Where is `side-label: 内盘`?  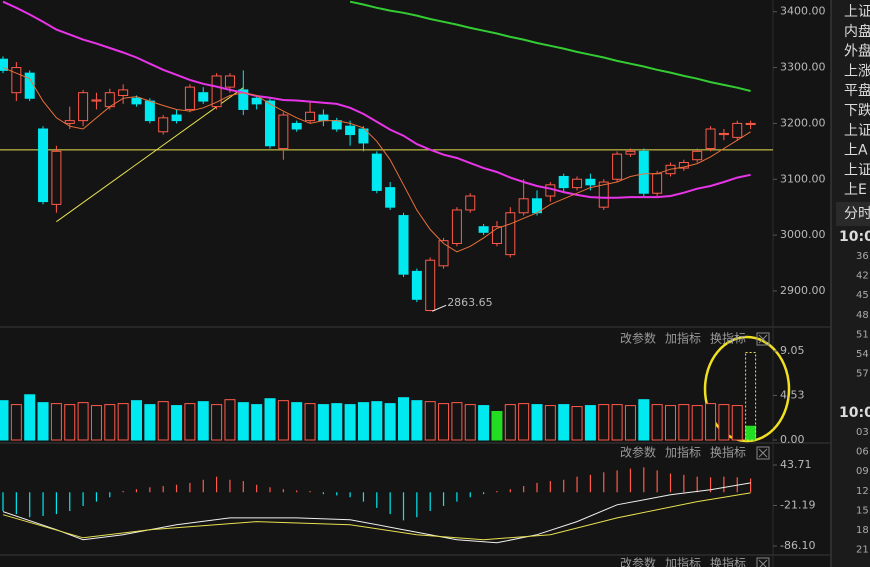 side-label: 内盘 is located at coordinates (857, 31).